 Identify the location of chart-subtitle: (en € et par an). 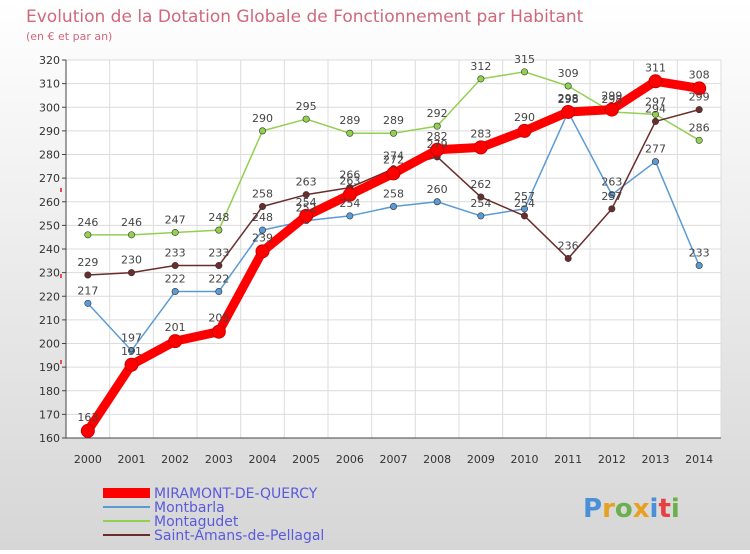
(69, 36).